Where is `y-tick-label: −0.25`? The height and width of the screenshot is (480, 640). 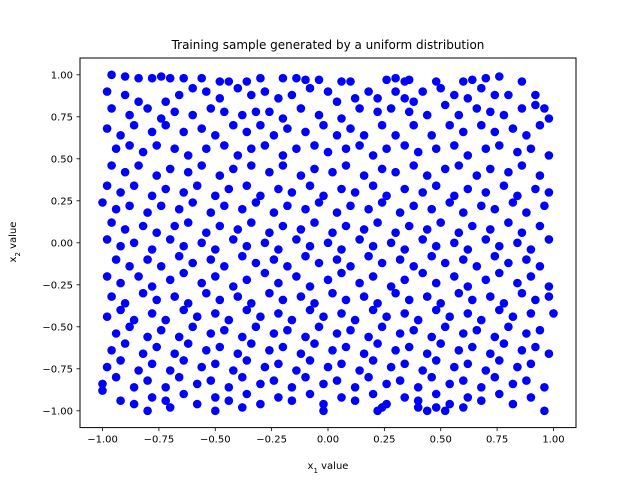 y-tick-label: −0.25 is located at coordinates (57, 285).